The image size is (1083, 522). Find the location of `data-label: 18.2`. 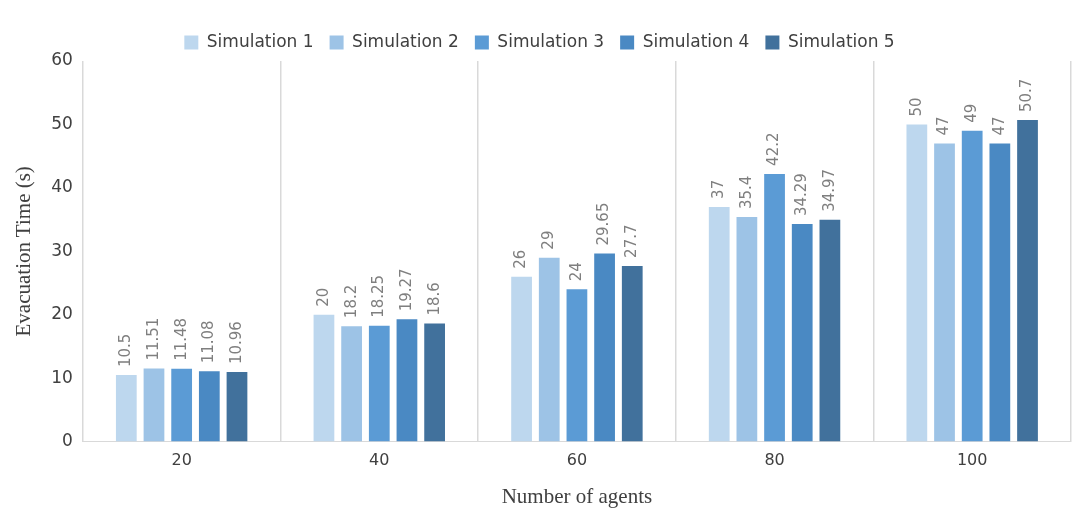

data-label: 18.2 is located at coordinates (350, 301).